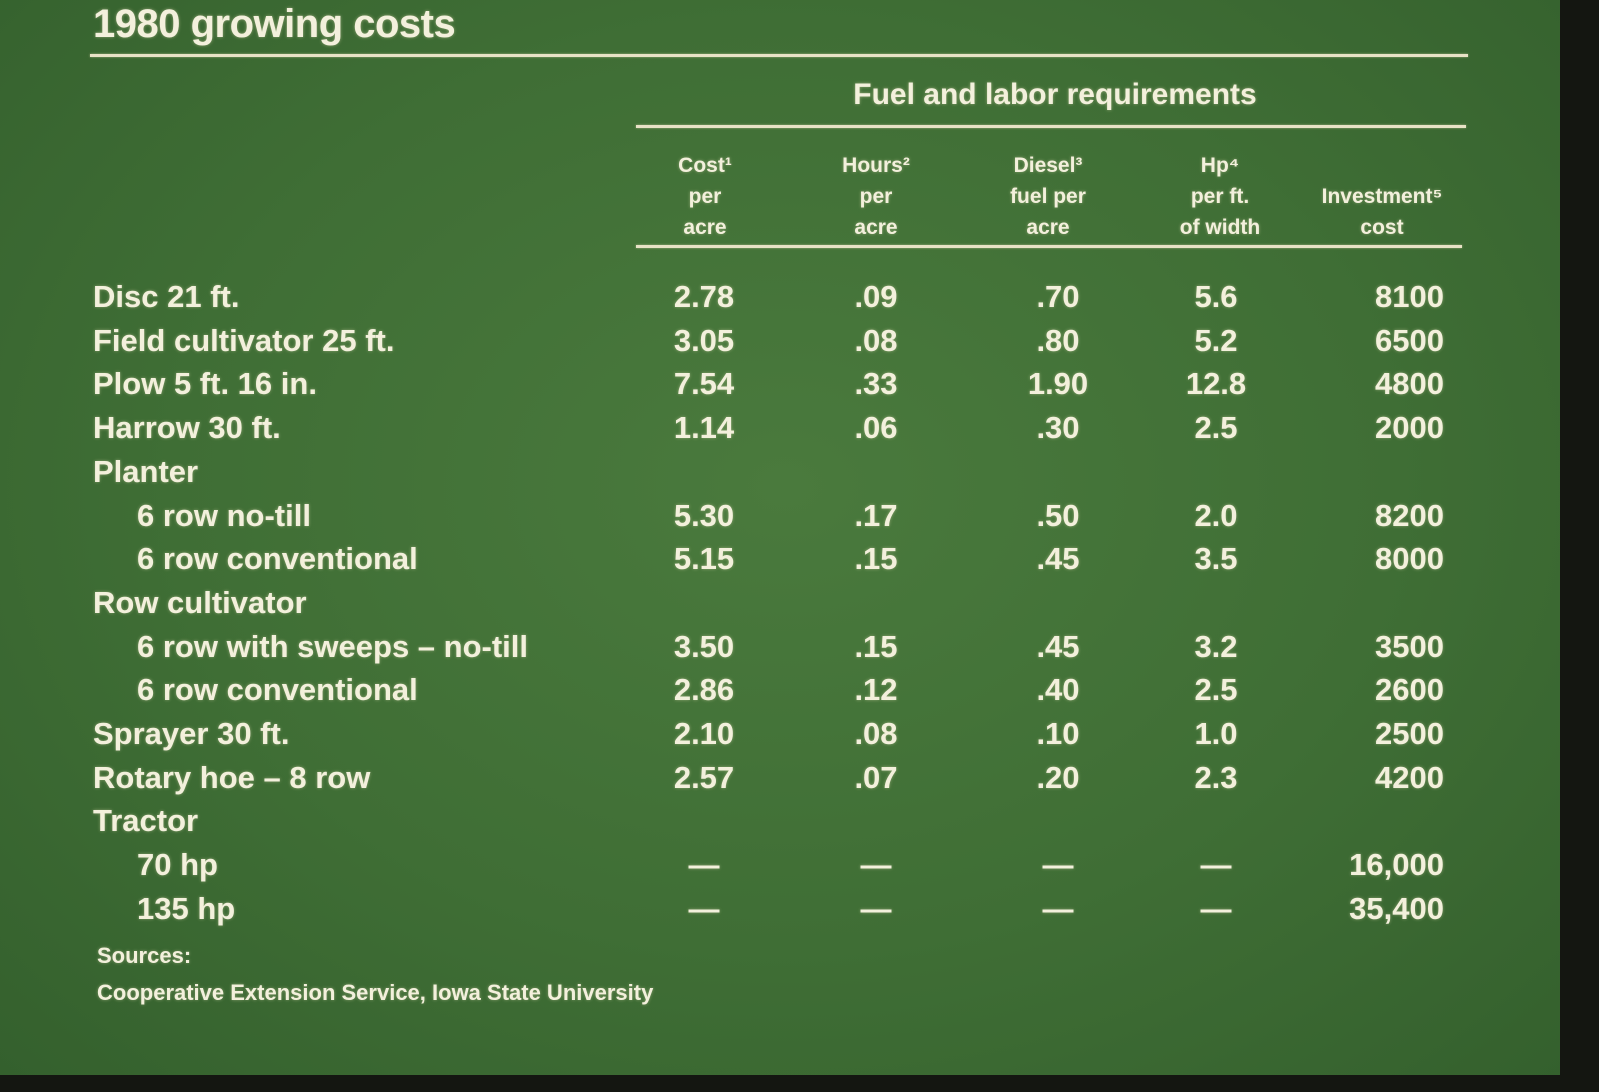 This screenshot has width=1599, height=1092. What do you see at coordinates (144, 955) in the screenshot?
I see `sources-heading: Sources:` at bounding box center [144, 955].